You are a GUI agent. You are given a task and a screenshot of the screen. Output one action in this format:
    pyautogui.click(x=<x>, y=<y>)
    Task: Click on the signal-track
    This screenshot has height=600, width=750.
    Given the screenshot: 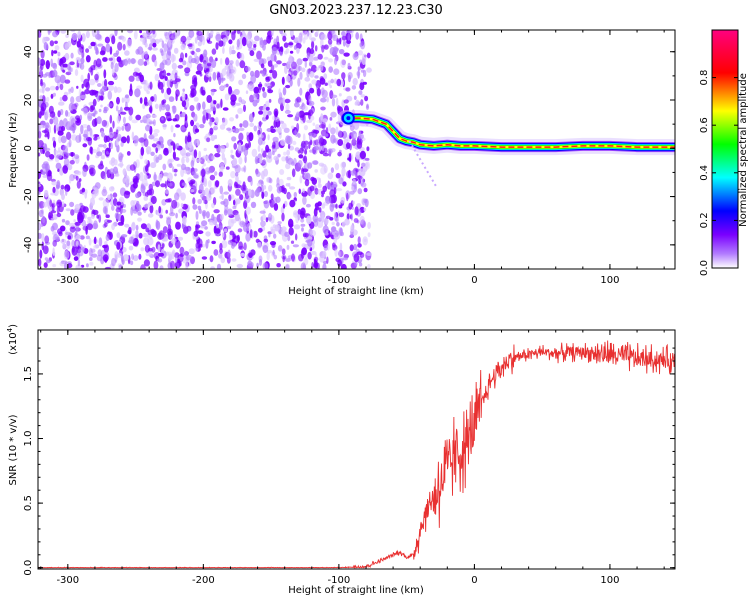 What is the action you would take?
    pyautogui.click(x=506, y=149)
    